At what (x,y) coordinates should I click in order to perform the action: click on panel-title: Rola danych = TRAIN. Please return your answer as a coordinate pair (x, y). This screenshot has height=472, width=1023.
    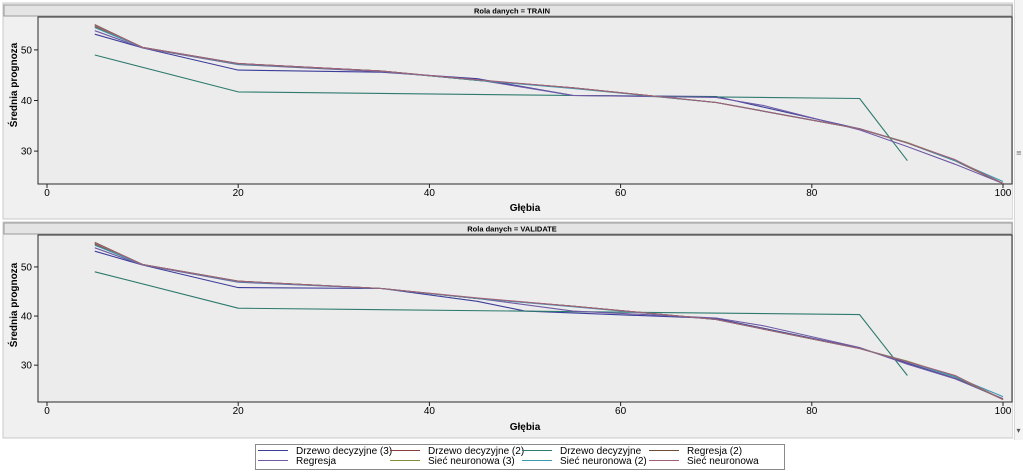
    Looking at the image, I should click on (512, 11).